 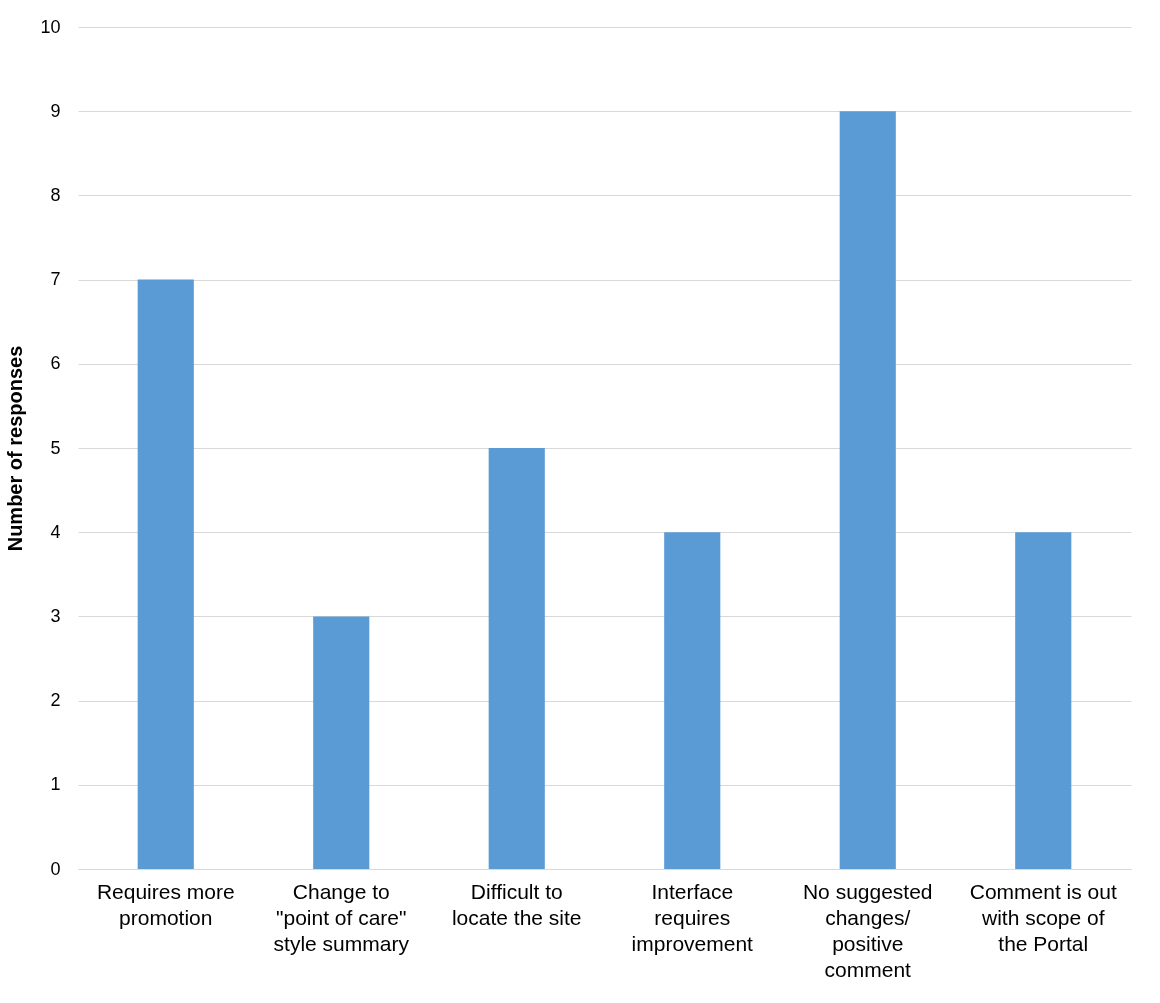 I want to click on y-tick-label: 10, so click(x=50, y=26).